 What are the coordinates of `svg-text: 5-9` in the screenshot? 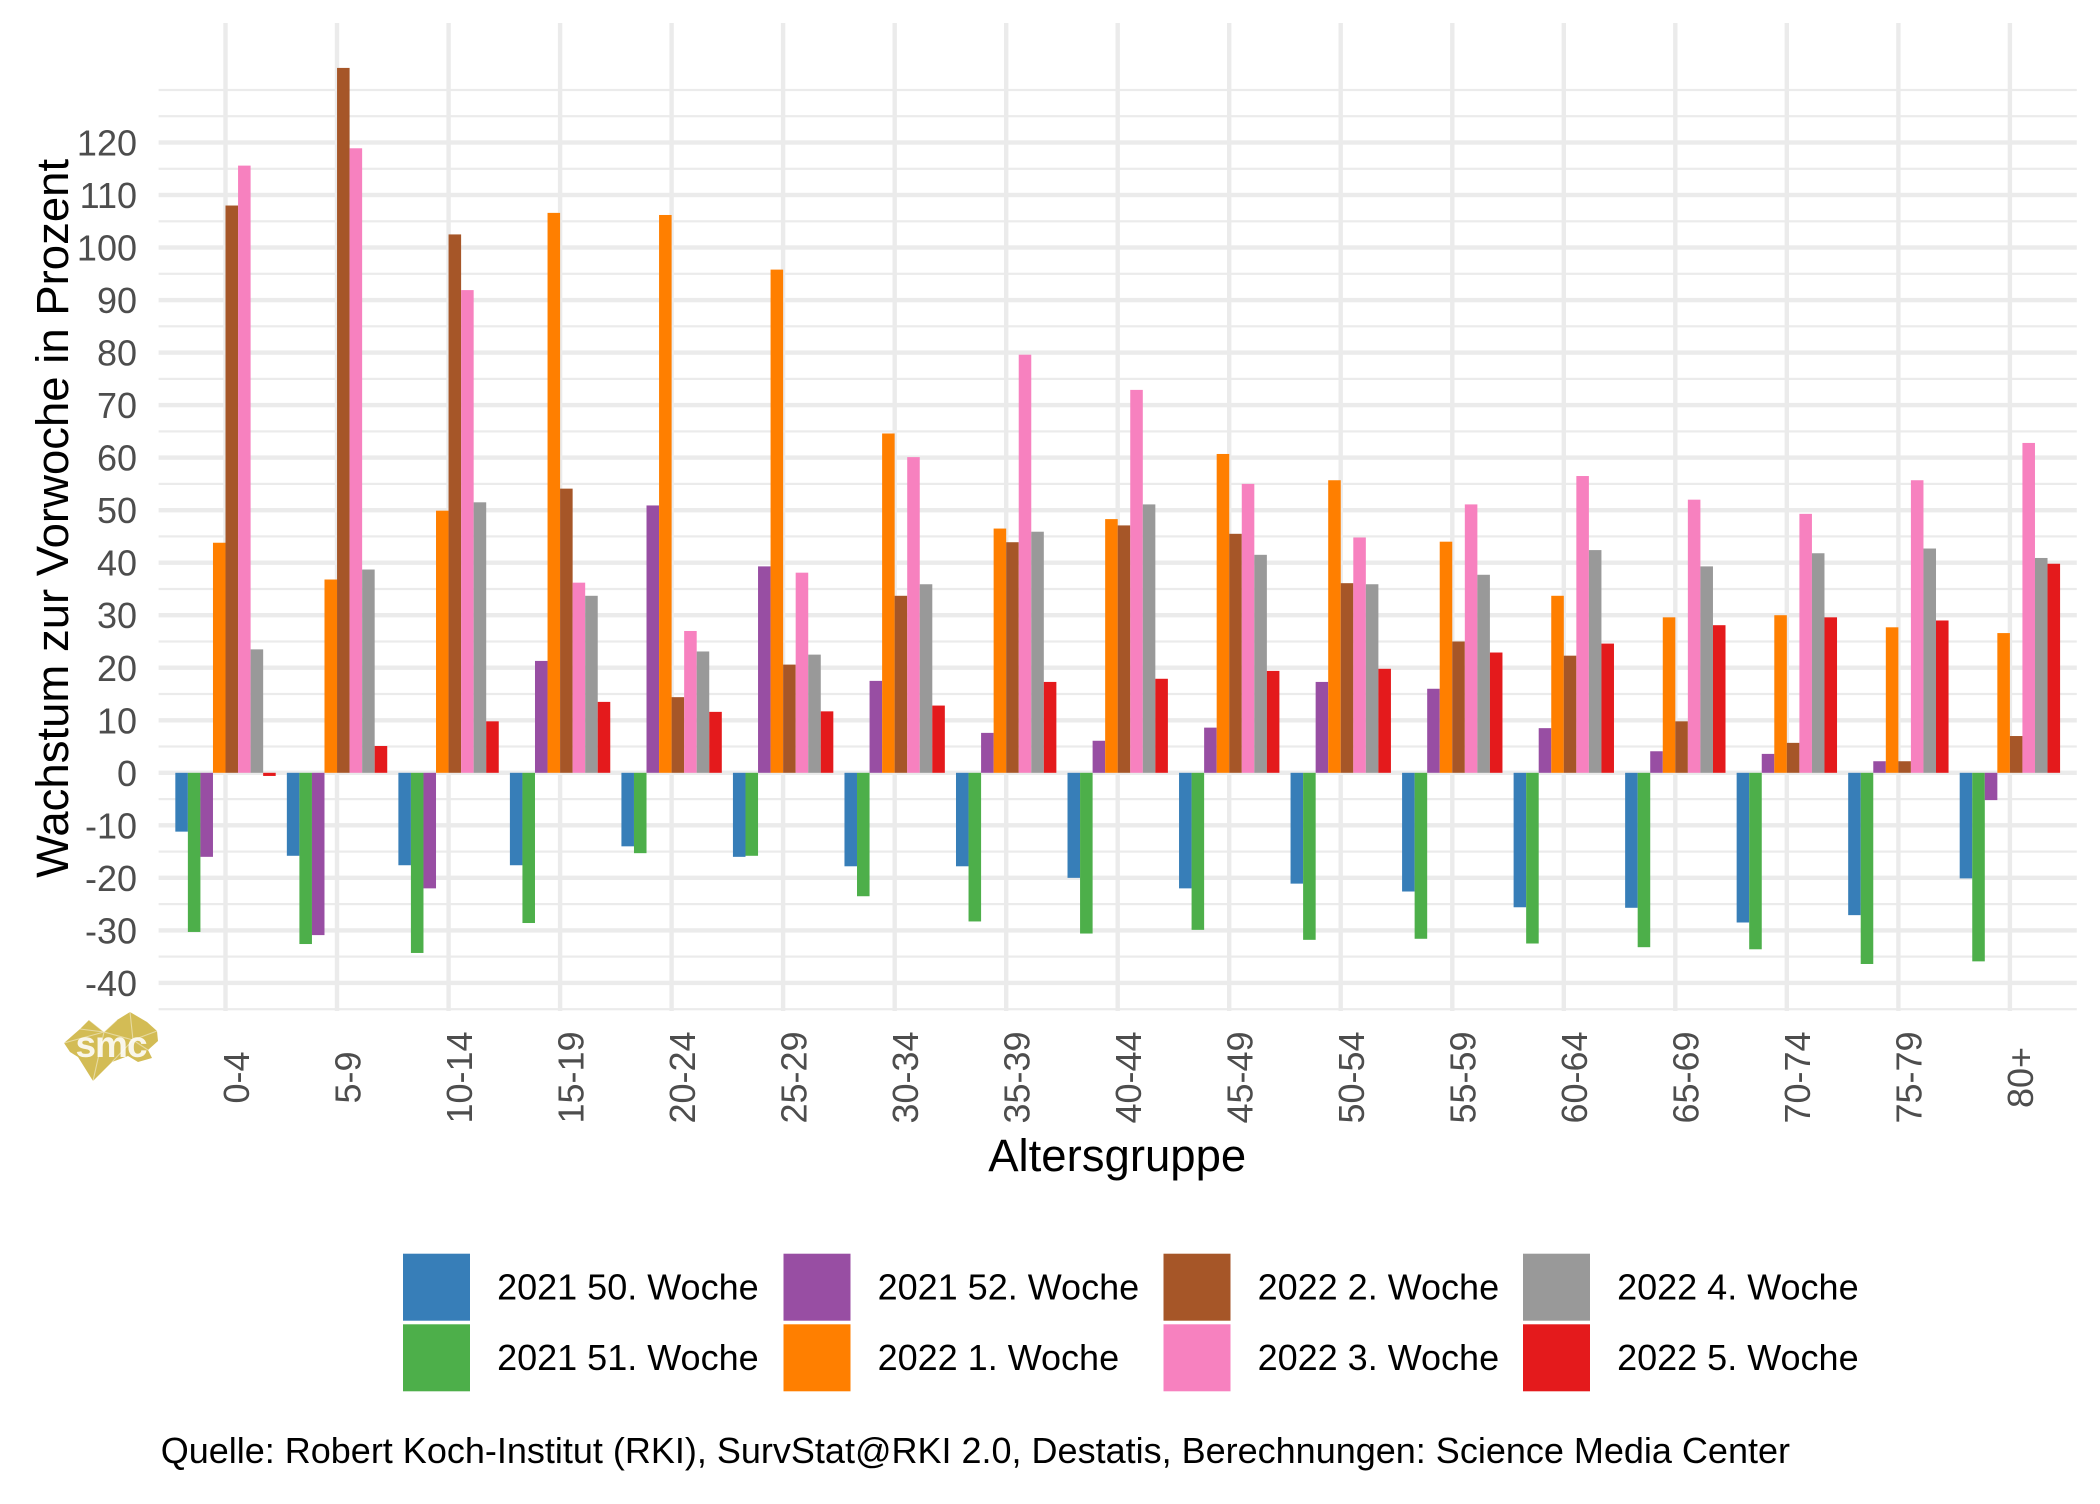 It's located at (347, 1077).